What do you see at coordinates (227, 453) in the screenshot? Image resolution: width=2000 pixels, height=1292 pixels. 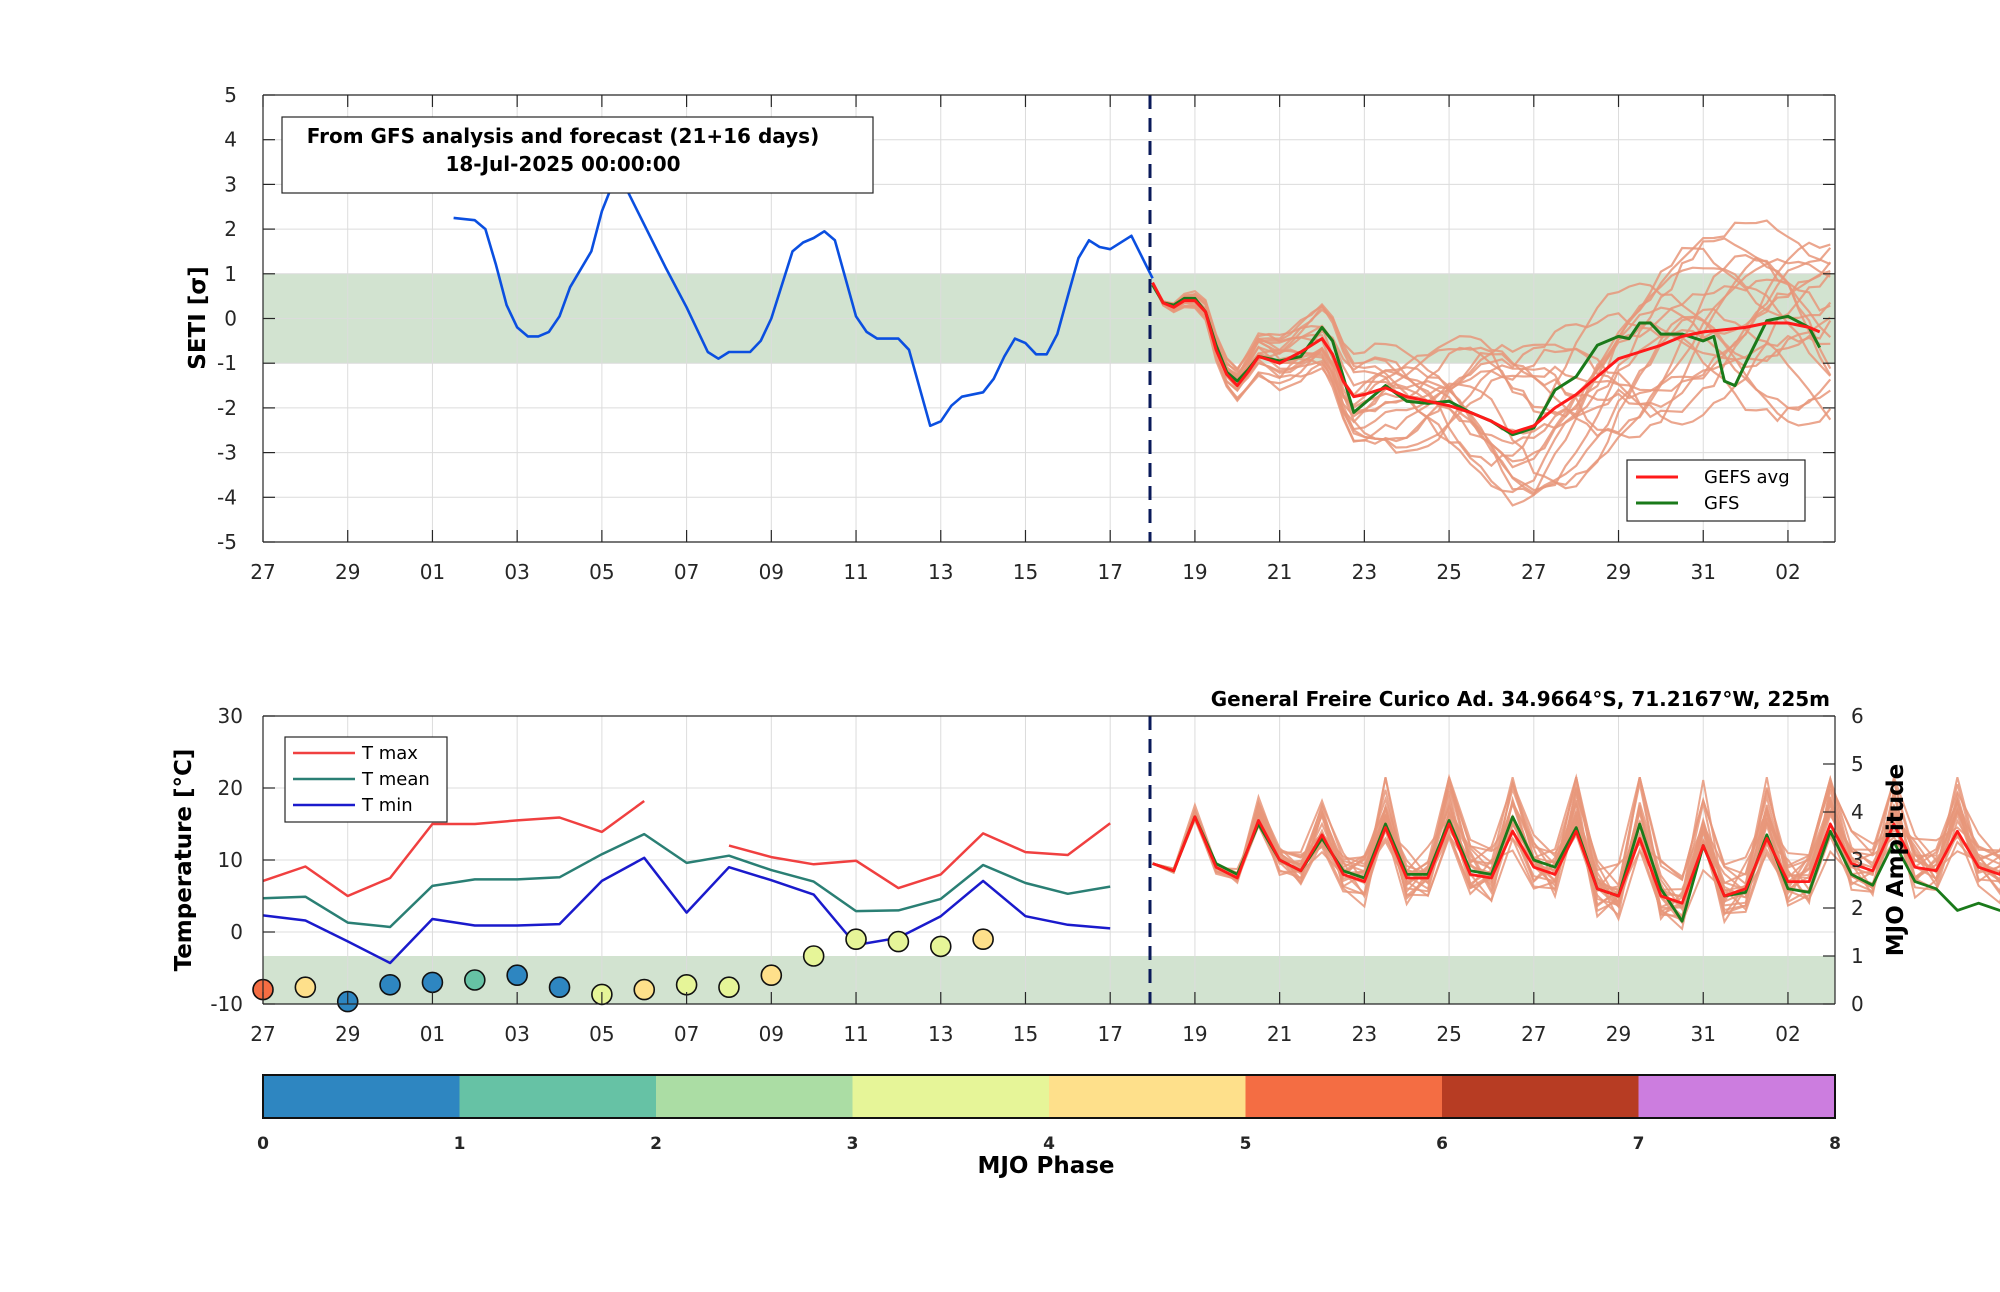 I see `seti-ytick-label: -3` at bounding box center [227, 453].